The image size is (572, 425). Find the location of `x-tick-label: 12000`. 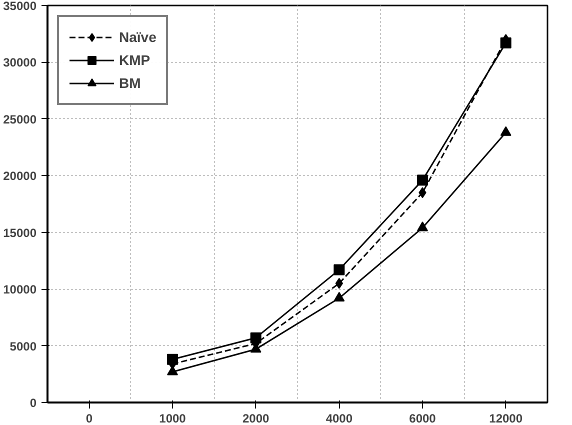

x-tick-label: 12000 is located at coordinates (506, 418).